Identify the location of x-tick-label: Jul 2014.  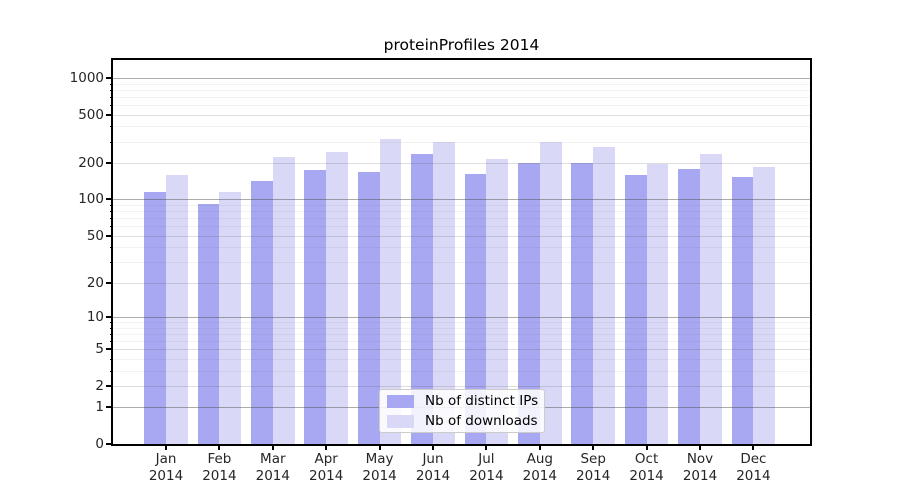
(486, 467).